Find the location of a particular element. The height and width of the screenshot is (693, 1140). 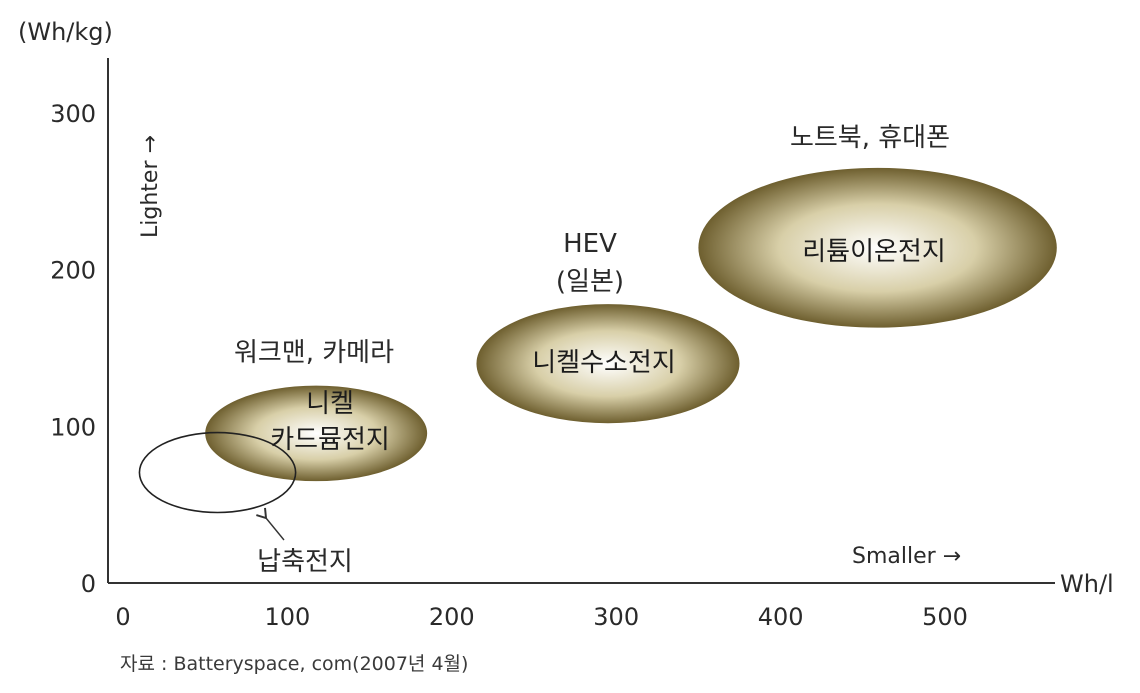

region-liion is located at coordinates (877, 247).